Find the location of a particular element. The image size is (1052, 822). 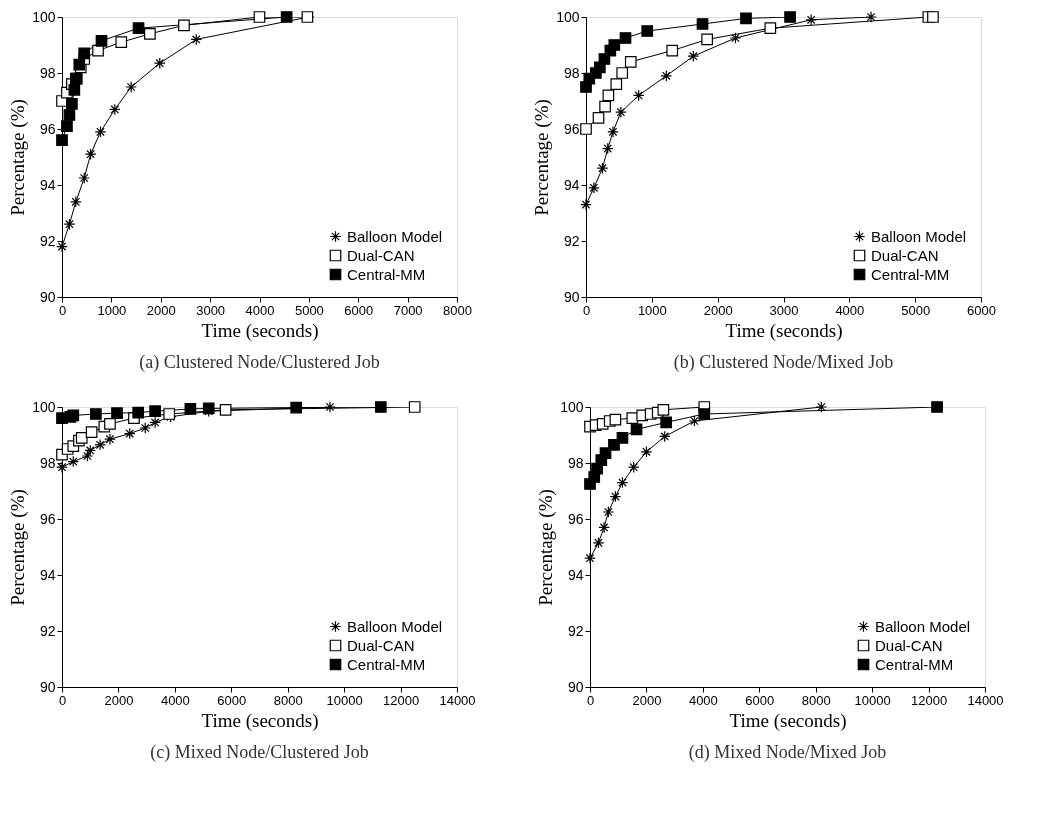

x-tick-label: 7000 is located at coordinates (408, 310).